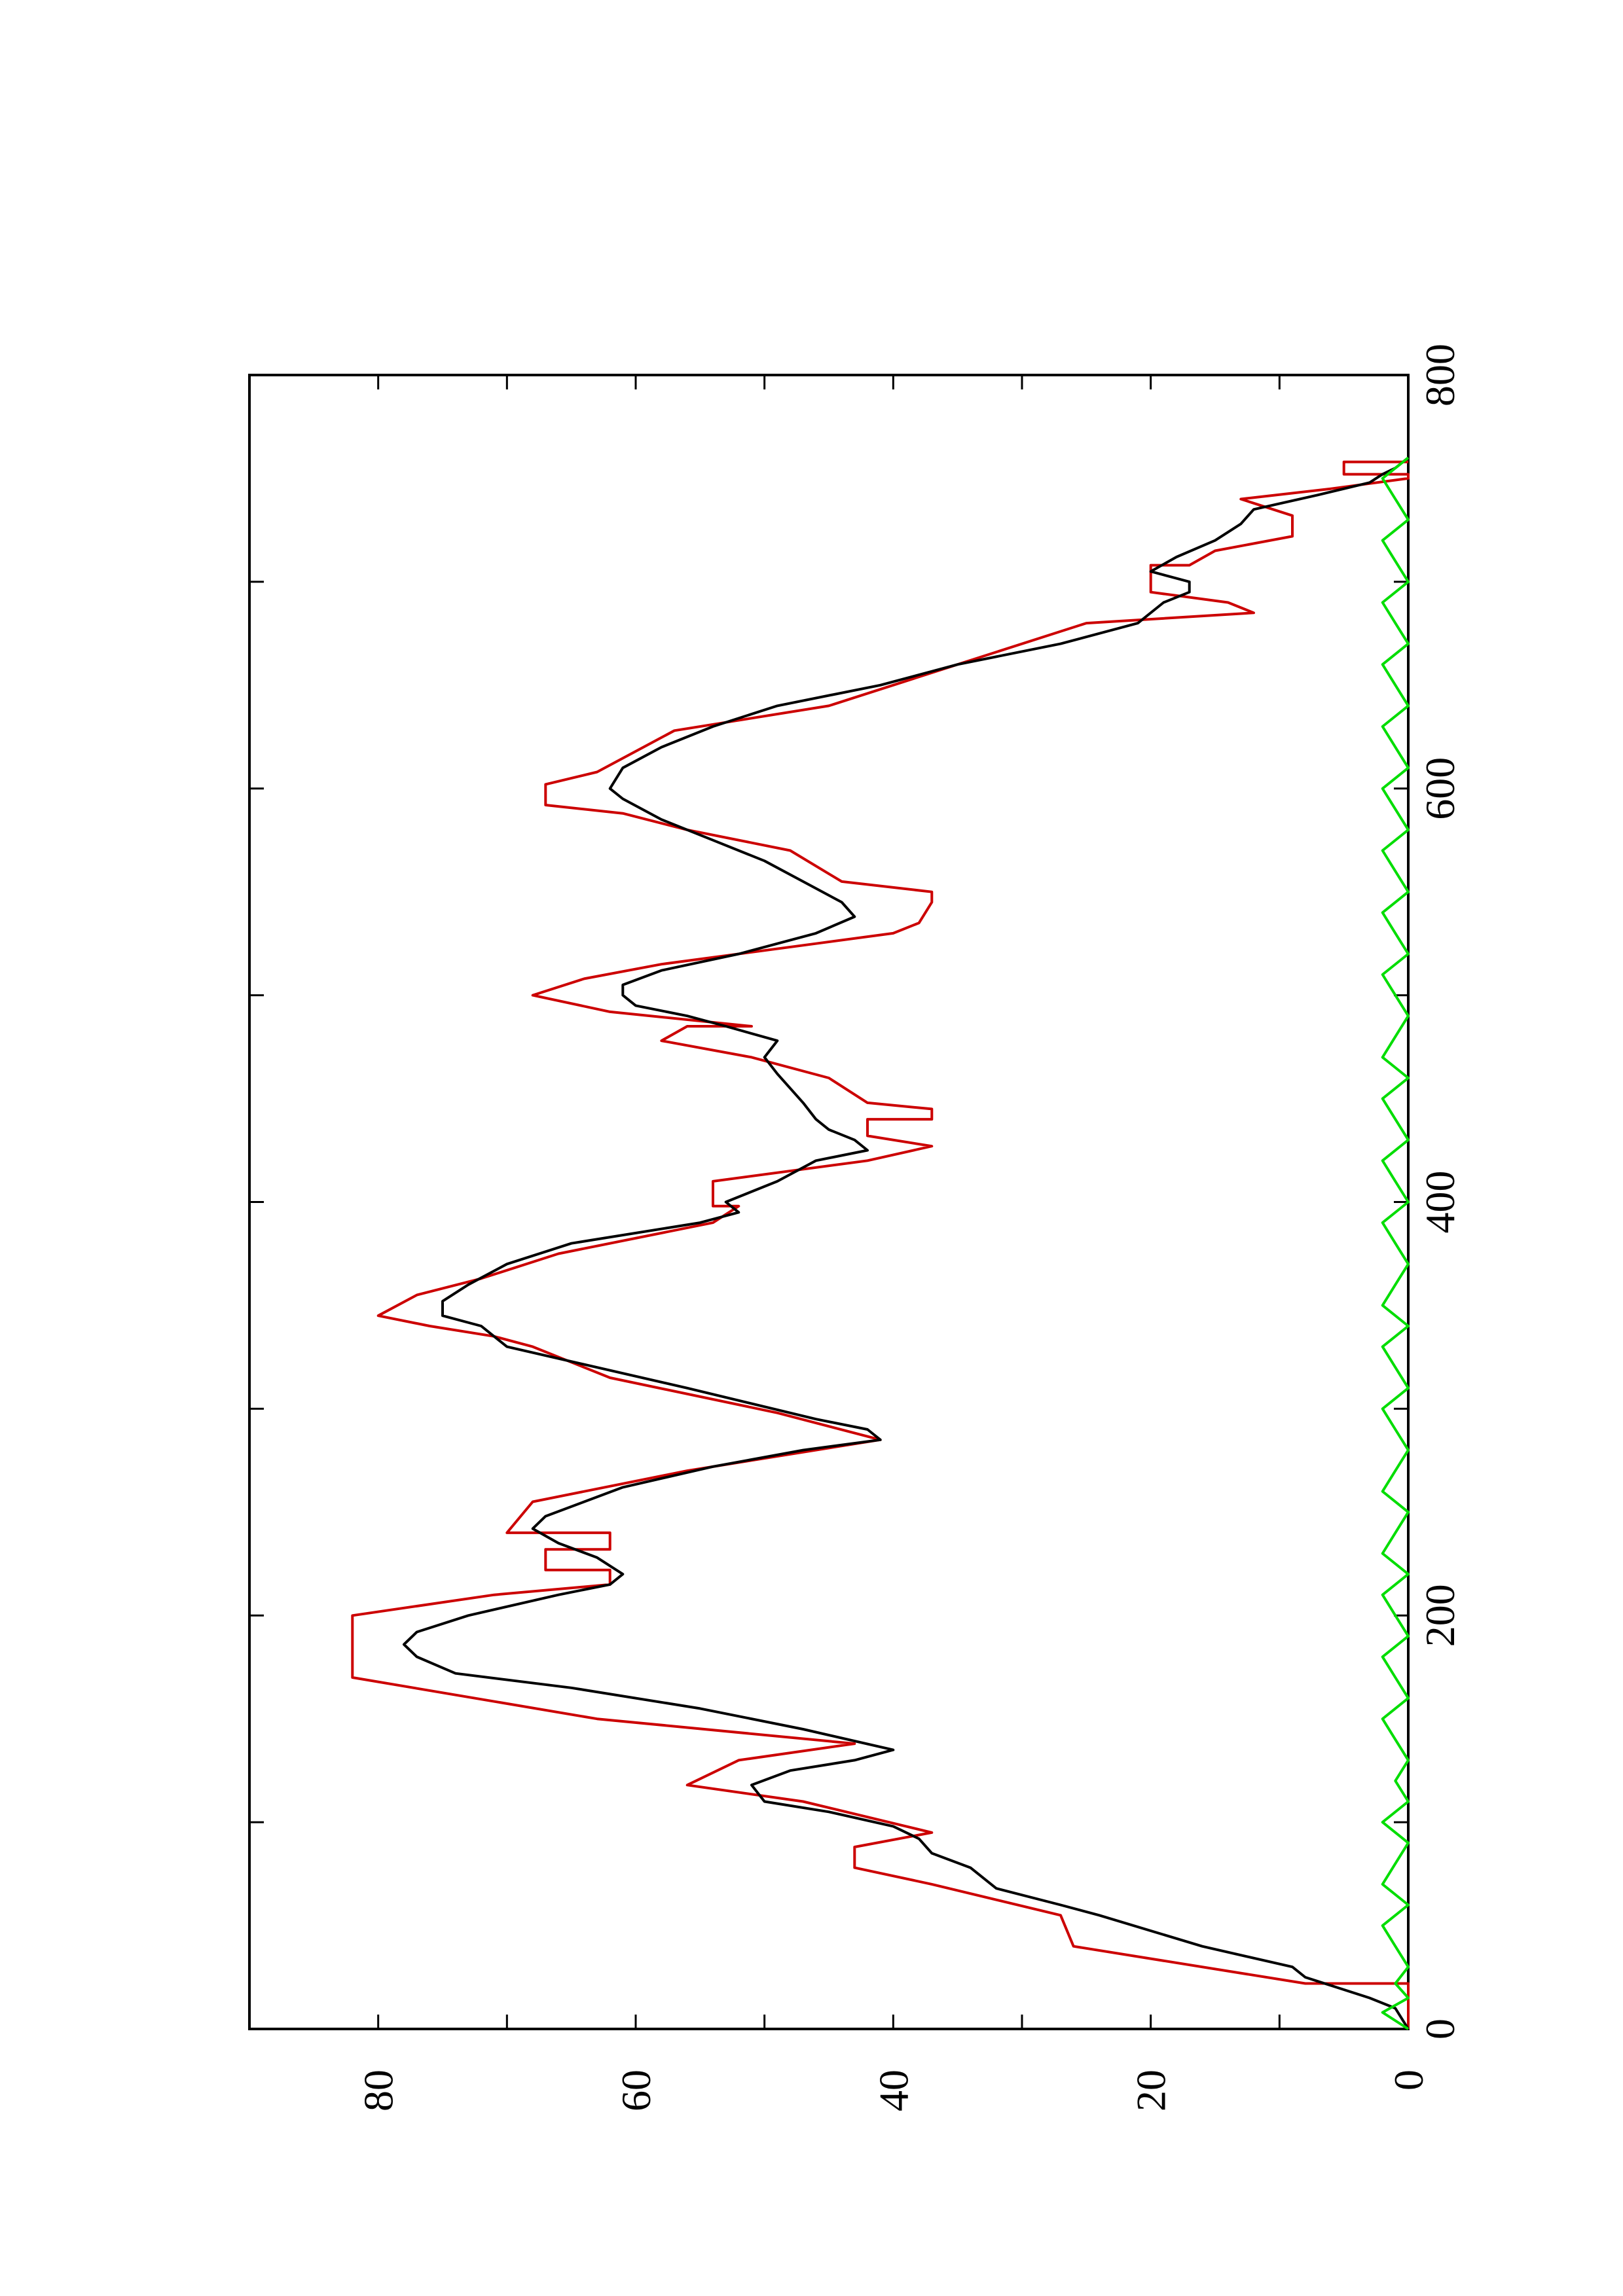 The image size is (1623, 2296). Describe the element at coordinates (1440, 1615) in the screenshot. I see `x-tick-label: 200` at that location.